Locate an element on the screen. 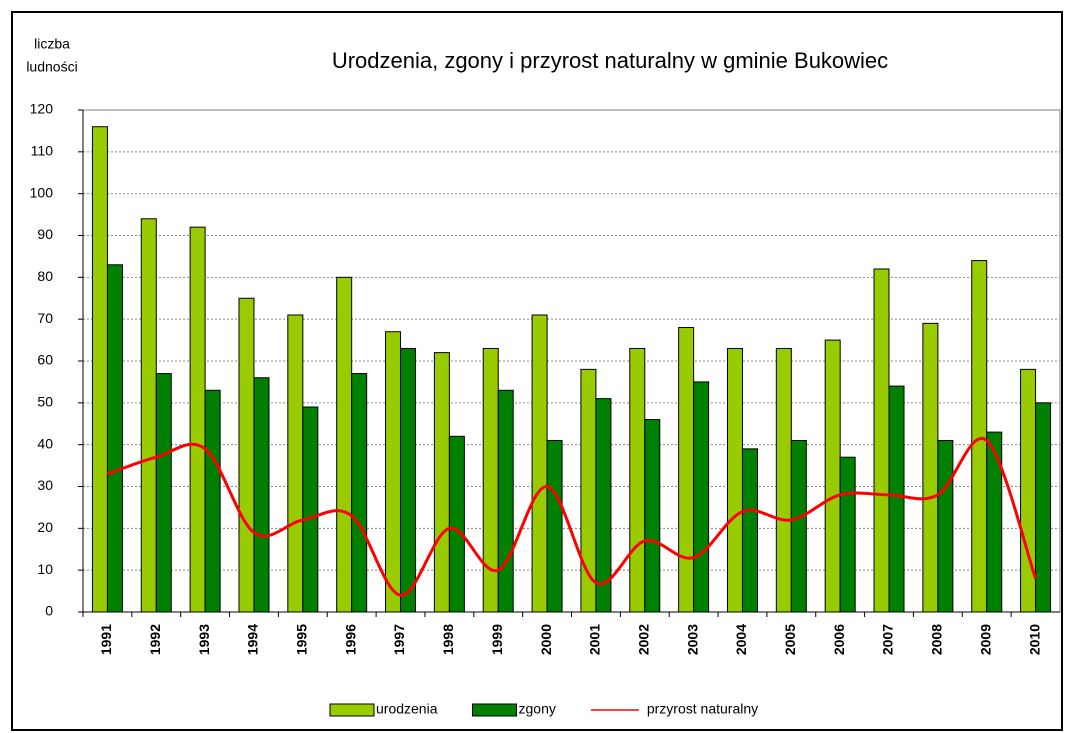 Image resolution: width=1066 pixels, height=733 pixels. x-tick-label: 1997 is located at coordinates (399, 639).